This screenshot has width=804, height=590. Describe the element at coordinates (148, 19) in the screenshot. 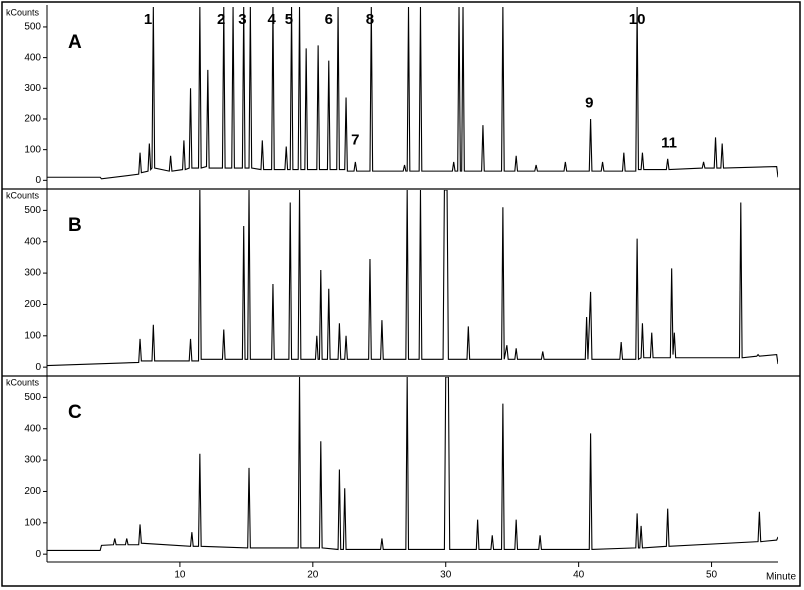

I see `peak-label: 1` at that location.